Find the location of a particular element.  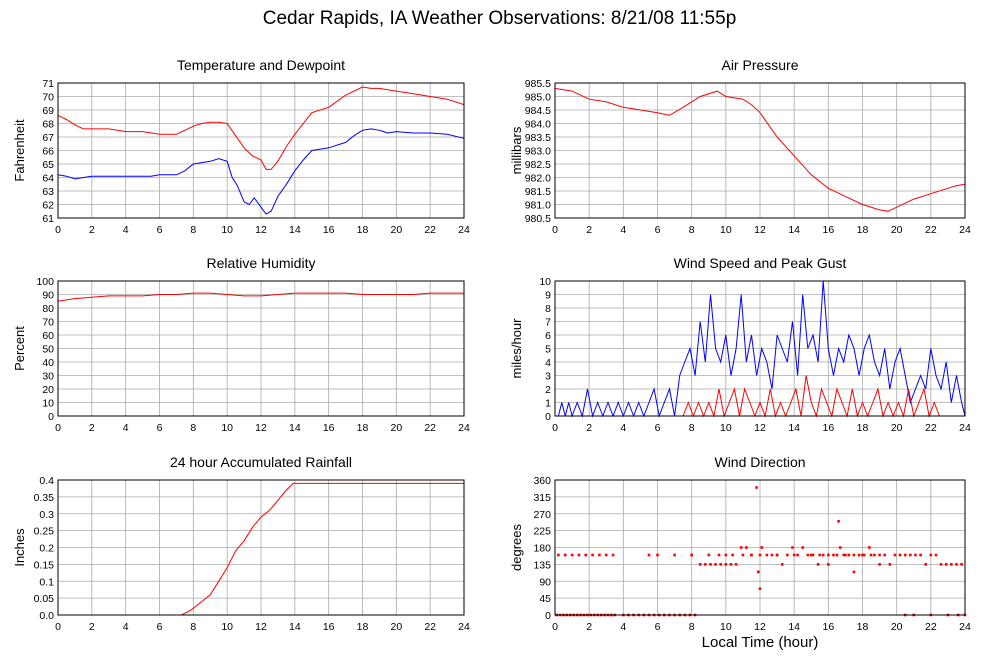

y-tick-label: 20 is located at coordinates (48, 390).